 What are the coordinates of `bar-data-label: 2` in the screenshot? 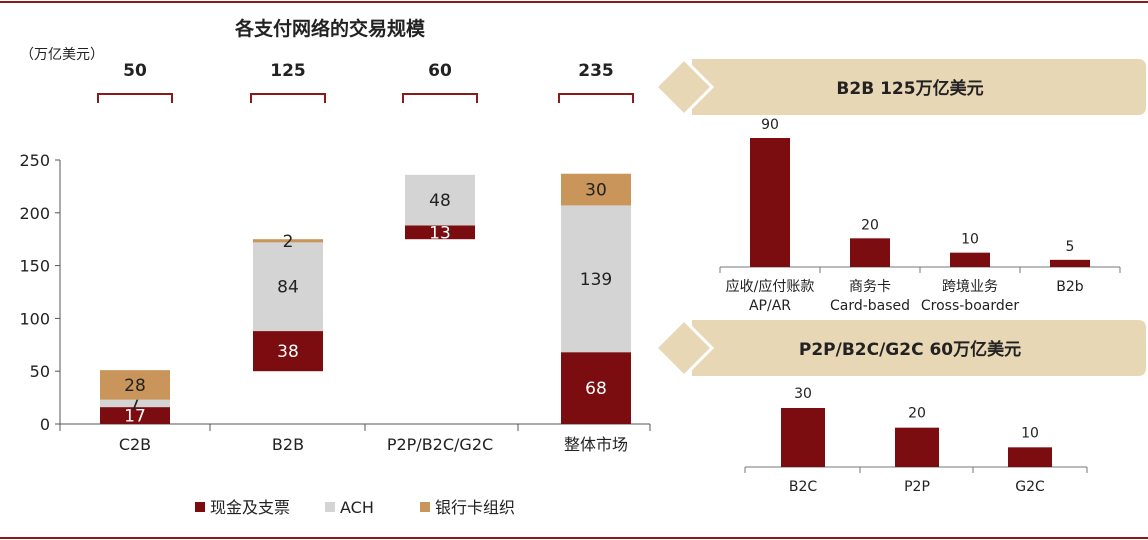 It's located at (288, 242).